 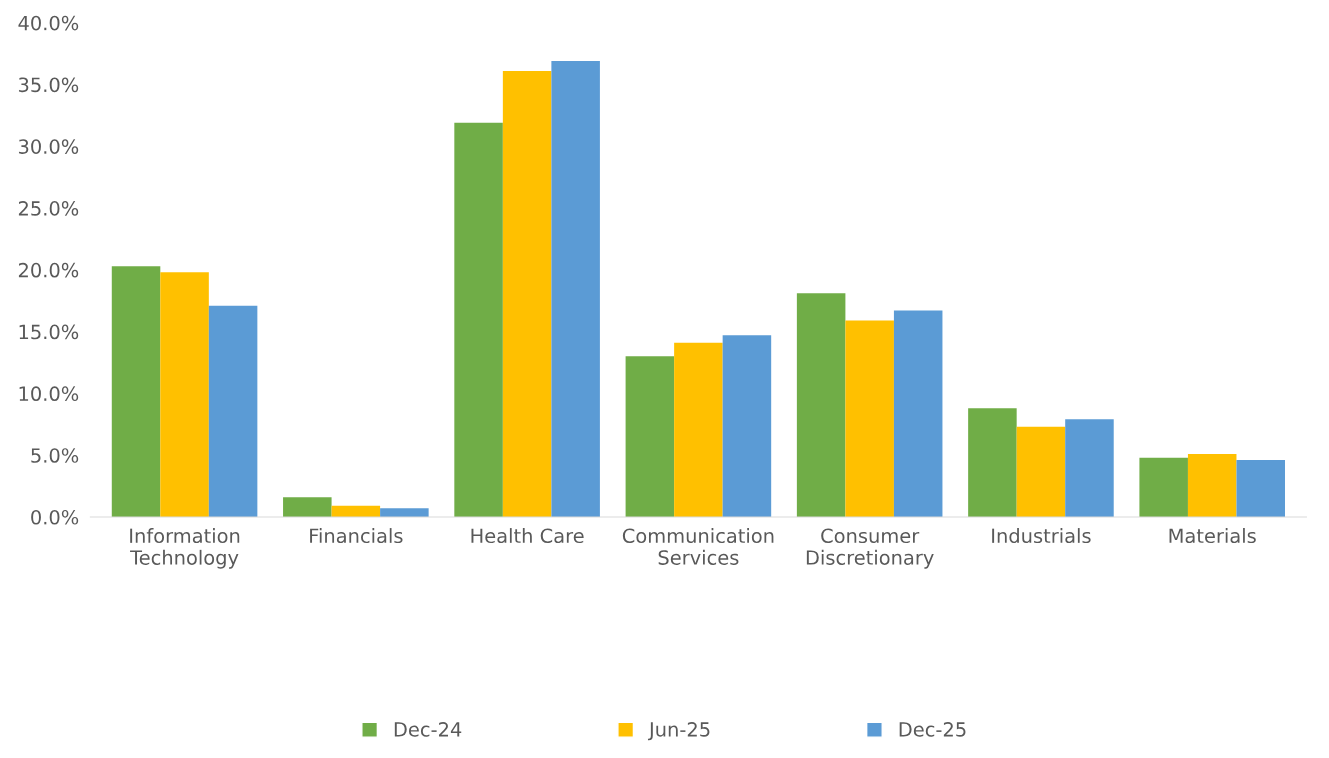 I want to click on y-tick-label: 5.0%, so click(x=55, y=455).